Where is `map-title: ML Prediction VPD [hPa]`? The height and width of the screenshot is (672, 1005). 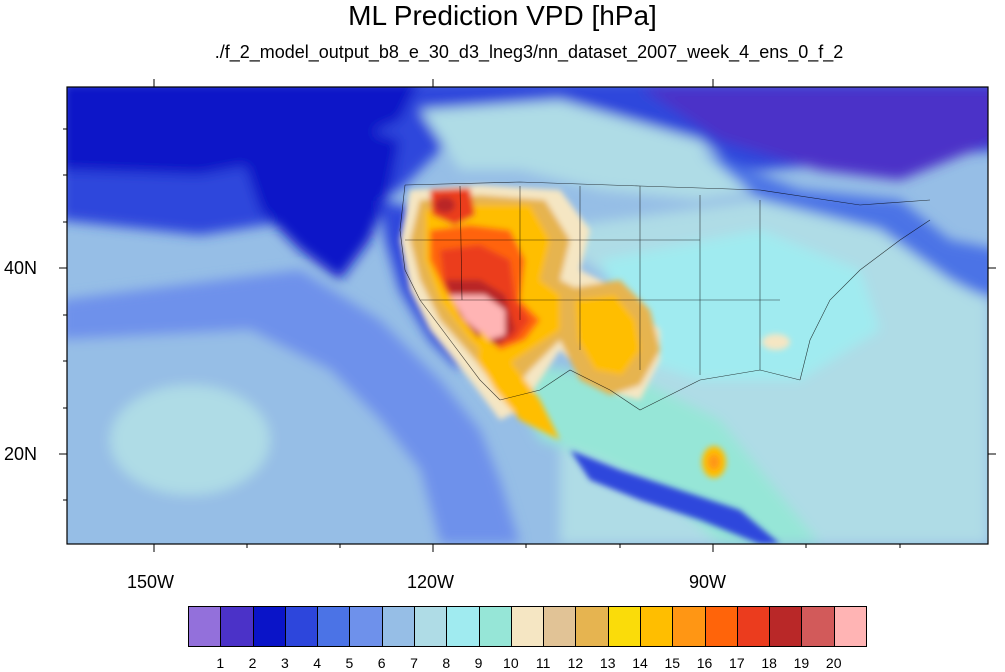 map-title: ML Prediction VPD [hPa] is located at coordinates (502, 15).